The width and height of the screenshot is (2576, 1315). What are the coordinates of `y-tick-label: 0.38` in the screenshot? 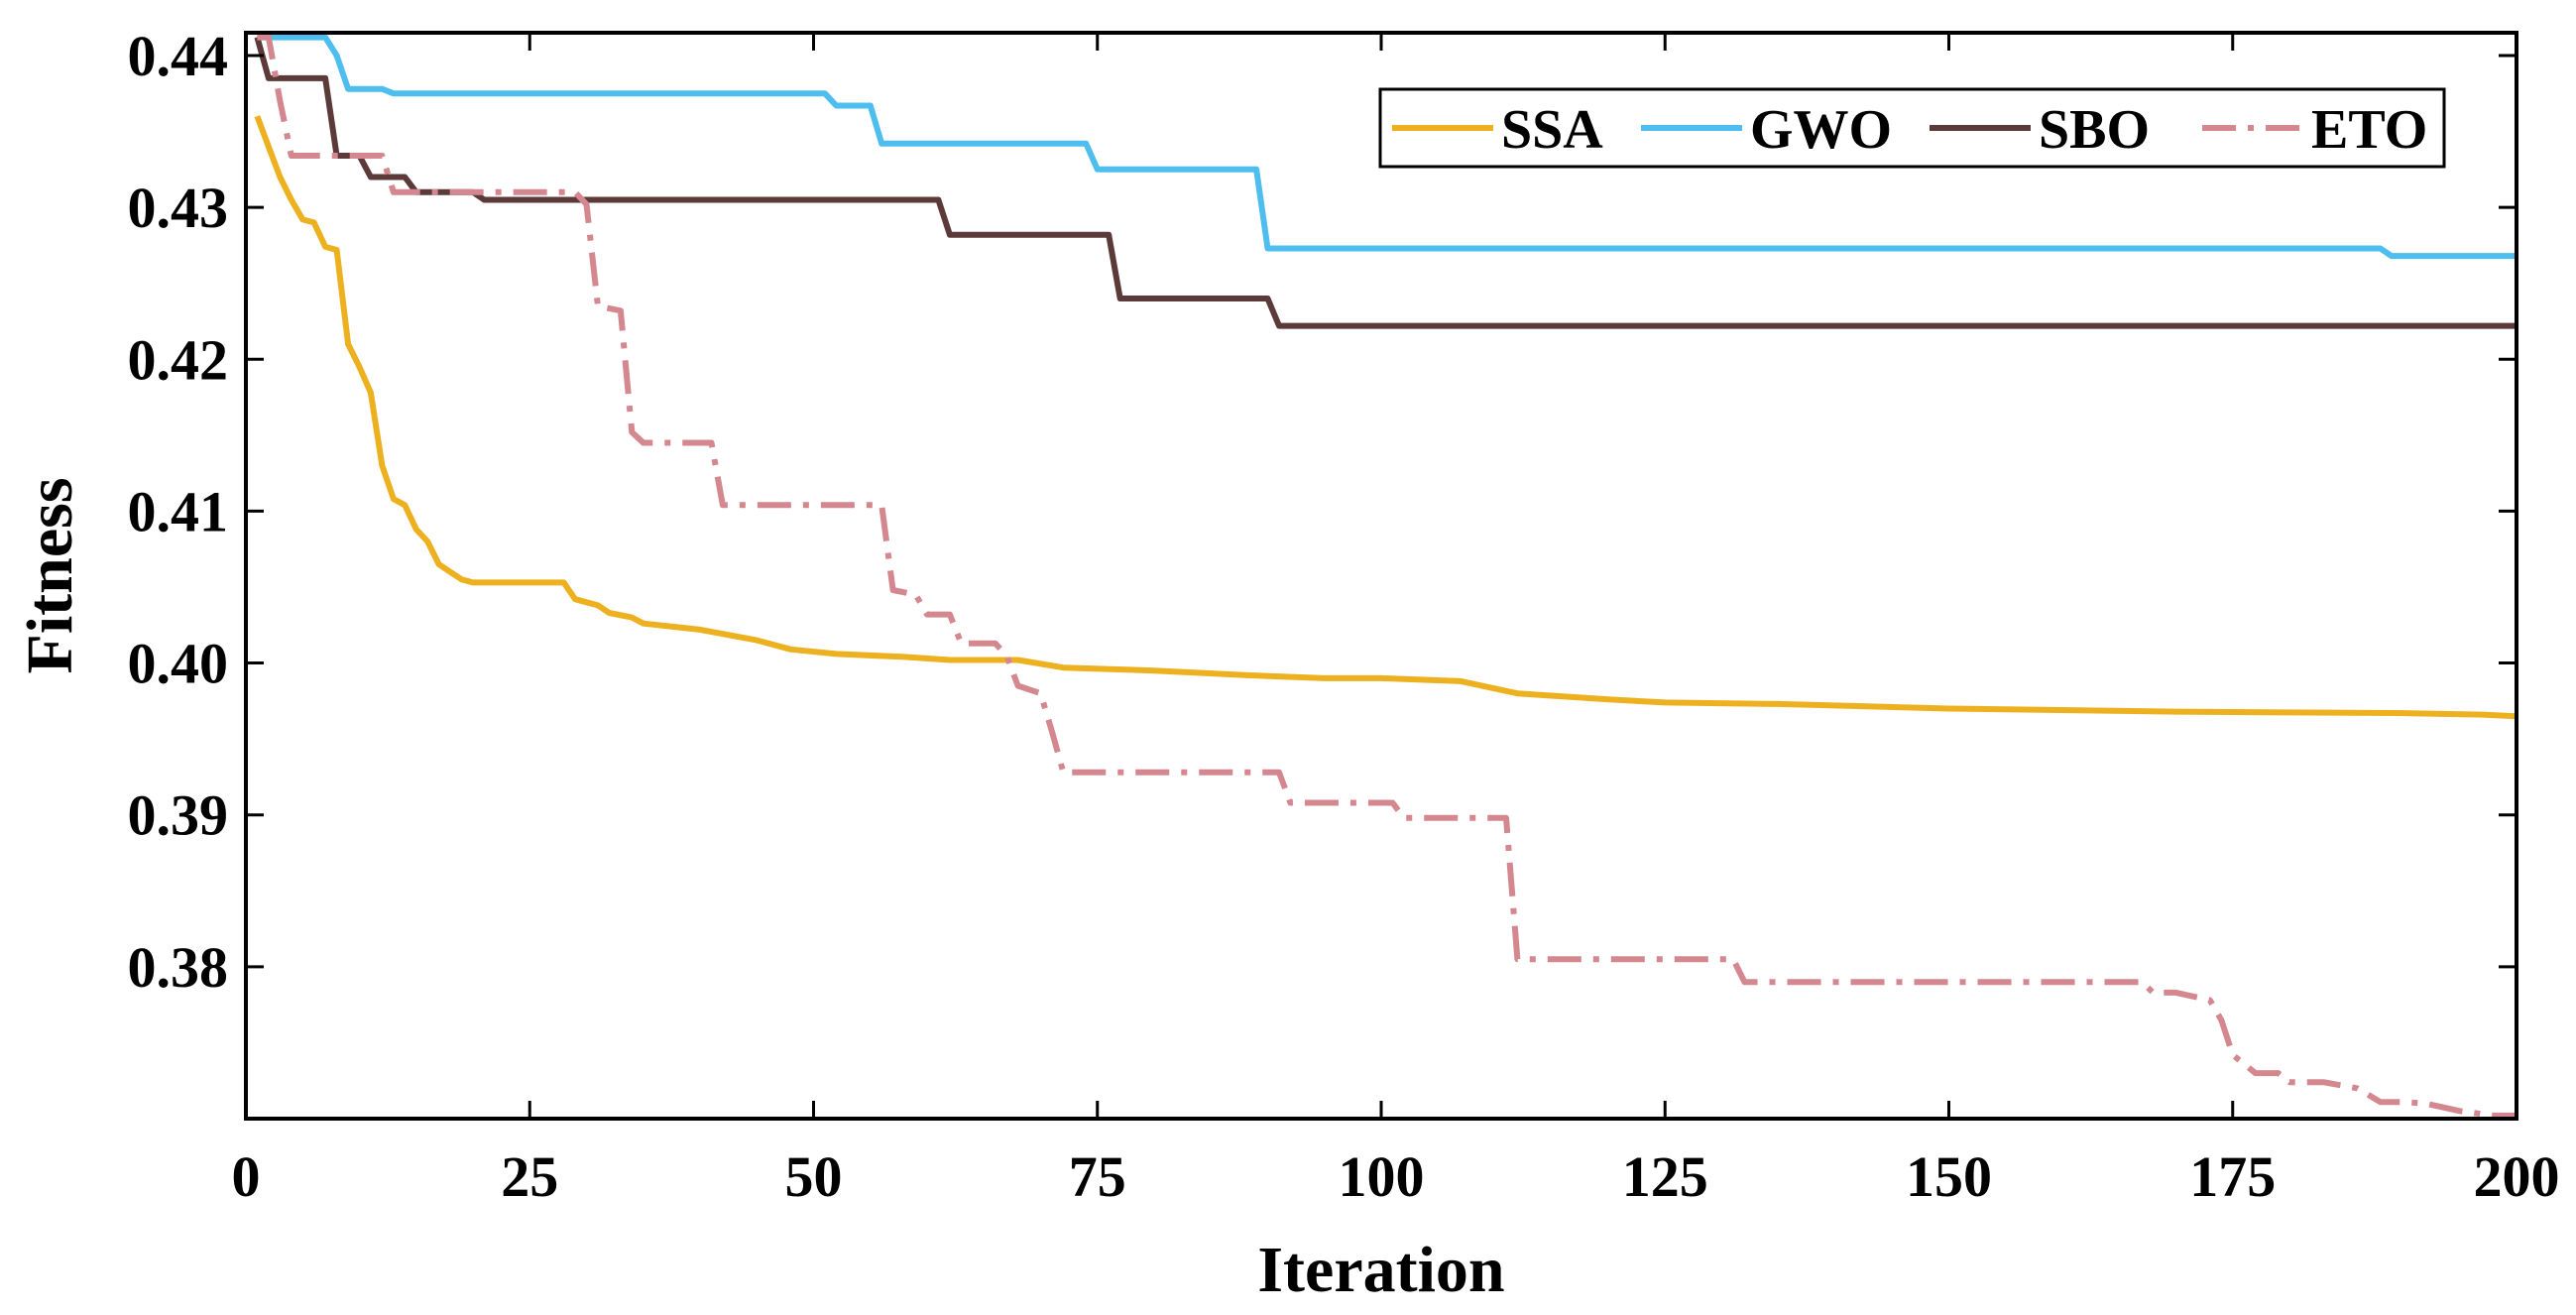 It's located at (179, 968).